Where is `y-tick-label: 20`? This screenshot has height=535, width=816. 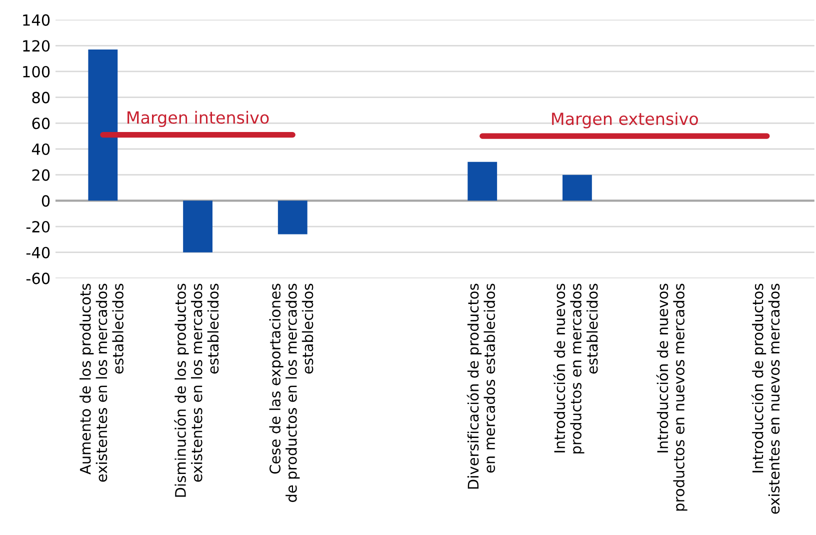
y-tick-label: 20 is located at coordinates (41, 175).